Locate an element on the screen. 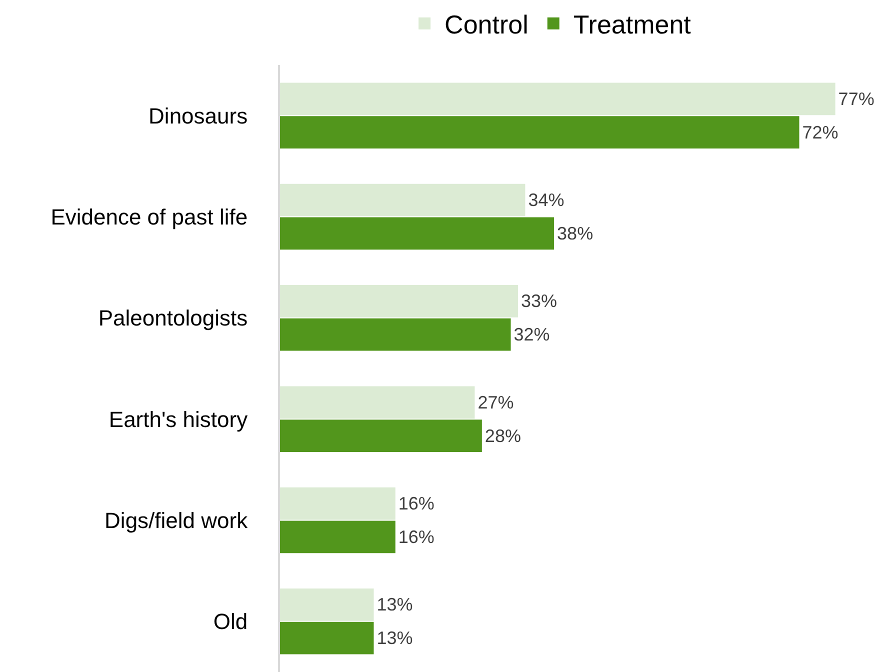 This screenshot has height=672, width=896. data-label: 77% is located at coordinates (856, 98).